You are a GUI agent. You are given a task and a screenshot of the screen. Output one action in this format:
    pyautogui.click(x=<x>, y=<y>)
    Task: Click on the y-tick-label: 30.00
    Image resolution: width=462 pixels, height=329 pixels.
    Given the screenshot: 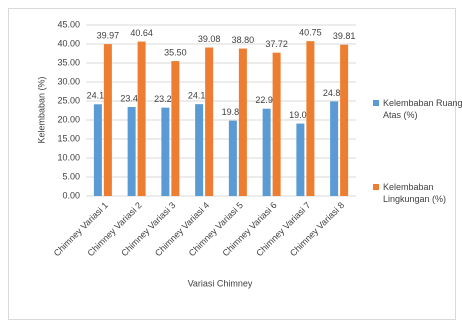 What is the action you would take?
    pyautogui.click(x=68, y=81)
    